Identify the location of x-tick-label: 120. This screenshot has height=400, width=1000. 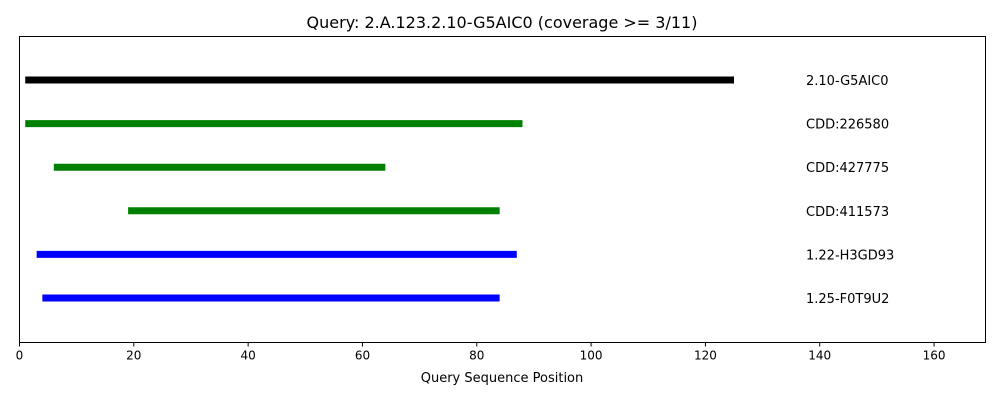
(705, 356).